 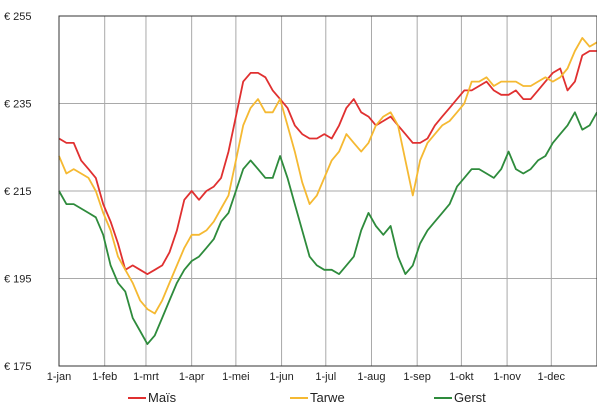 I want to click on x-tick-label: 1-mrt, so click(x=146, y=377).